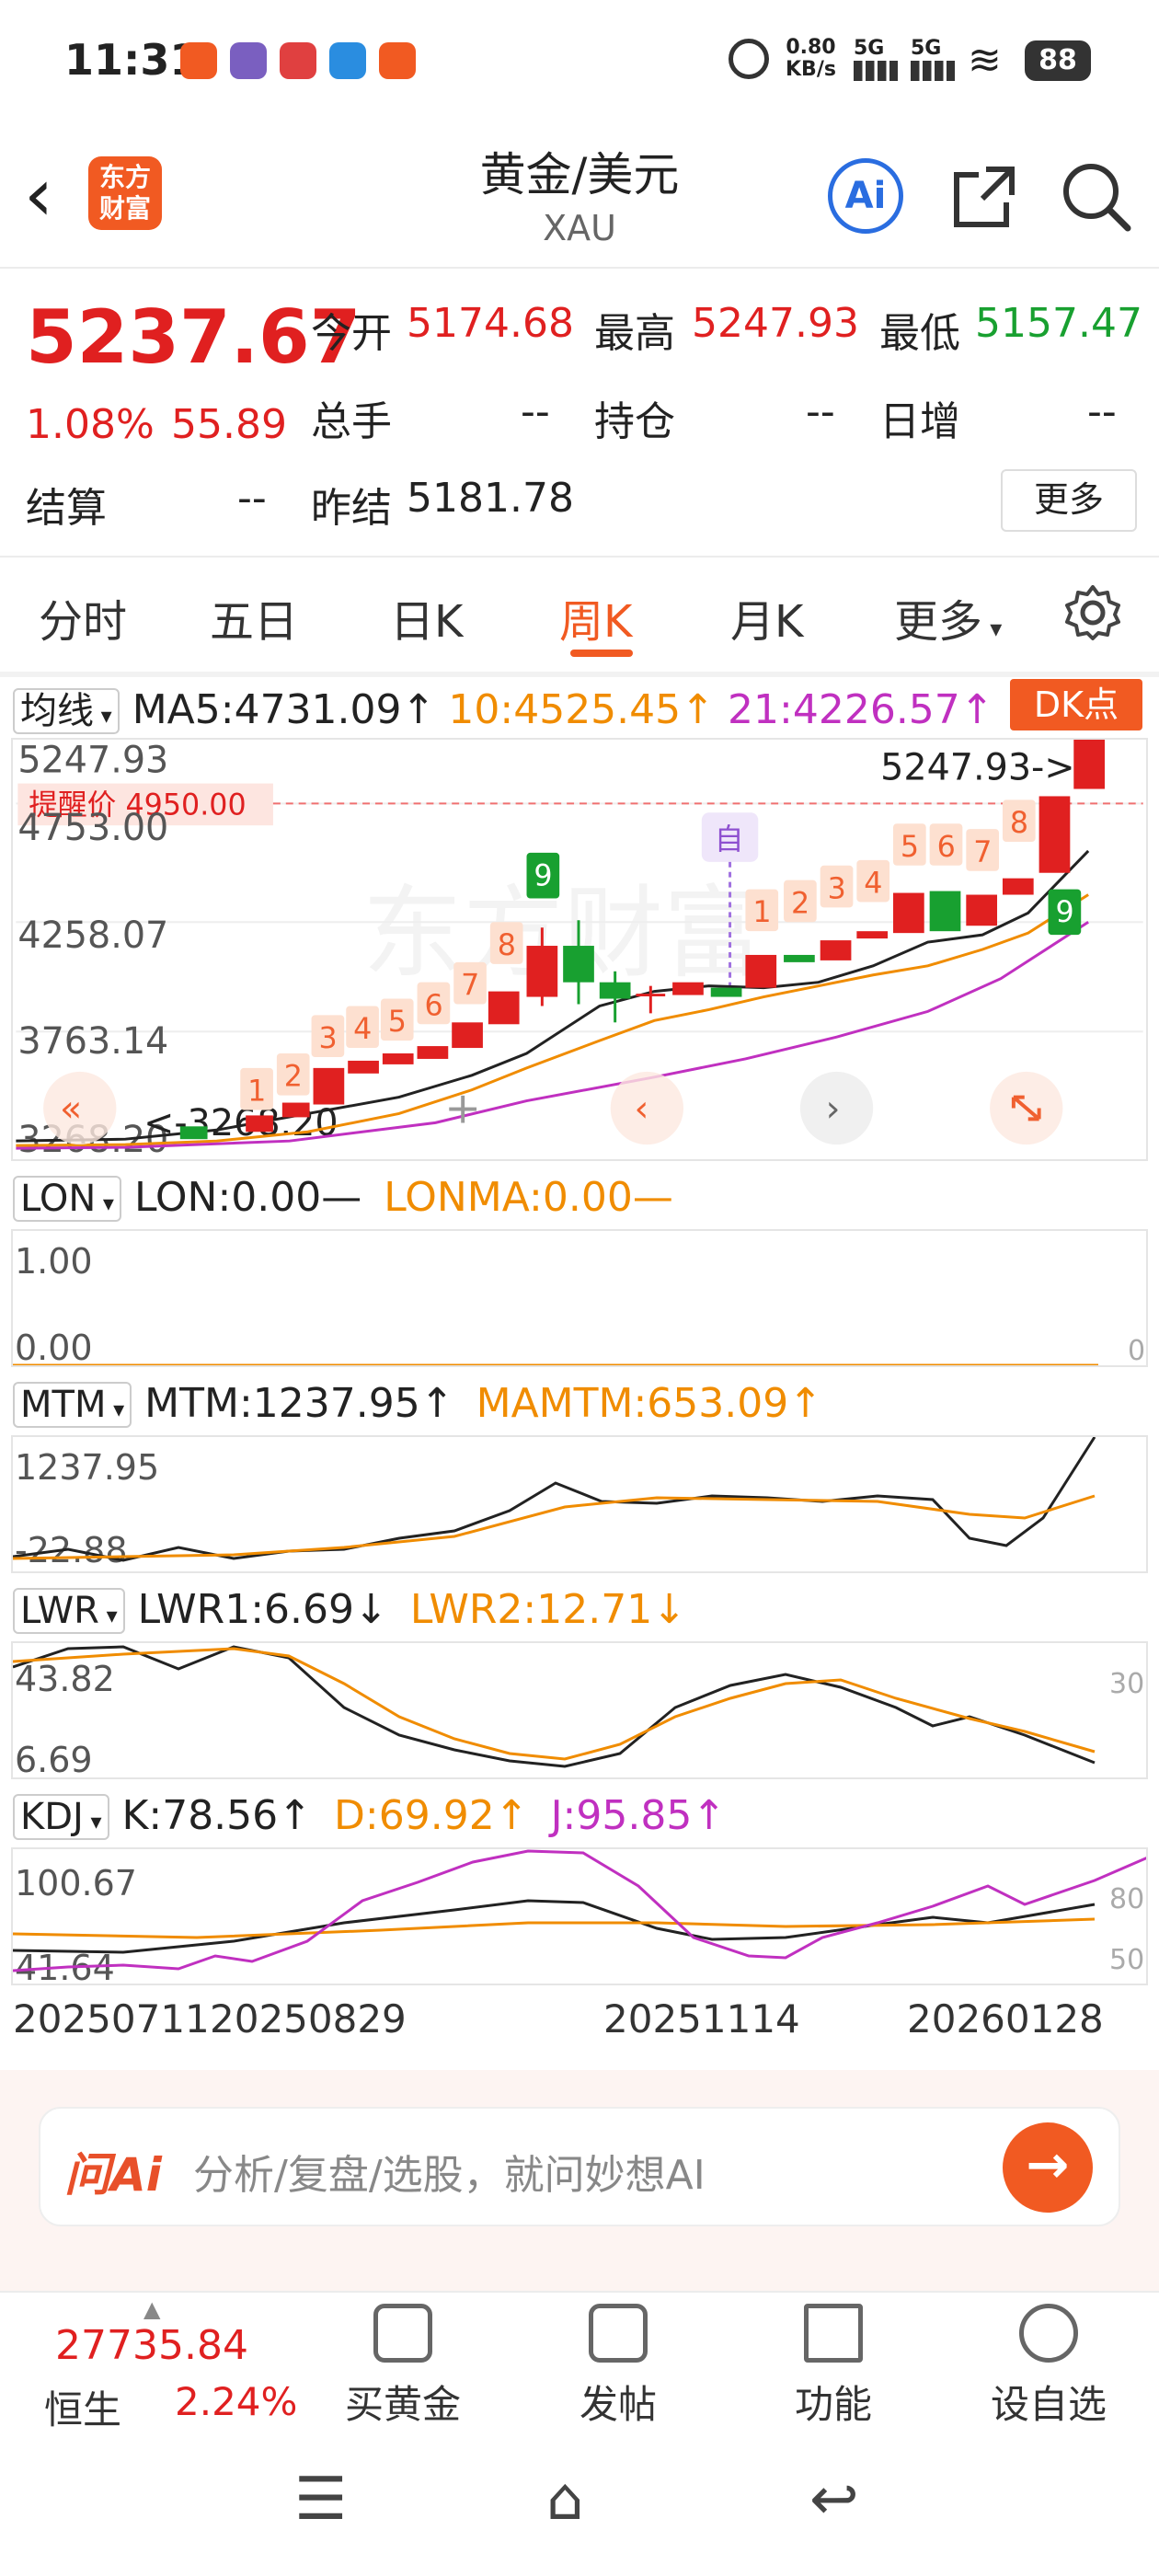 The height and width of the screenshot is (2576, 1159). What do you see at coordinates (431, 1815) in the screenshot?
I see `kdj-d-value: D:69.92↑` at bounding box center [431, 1815].